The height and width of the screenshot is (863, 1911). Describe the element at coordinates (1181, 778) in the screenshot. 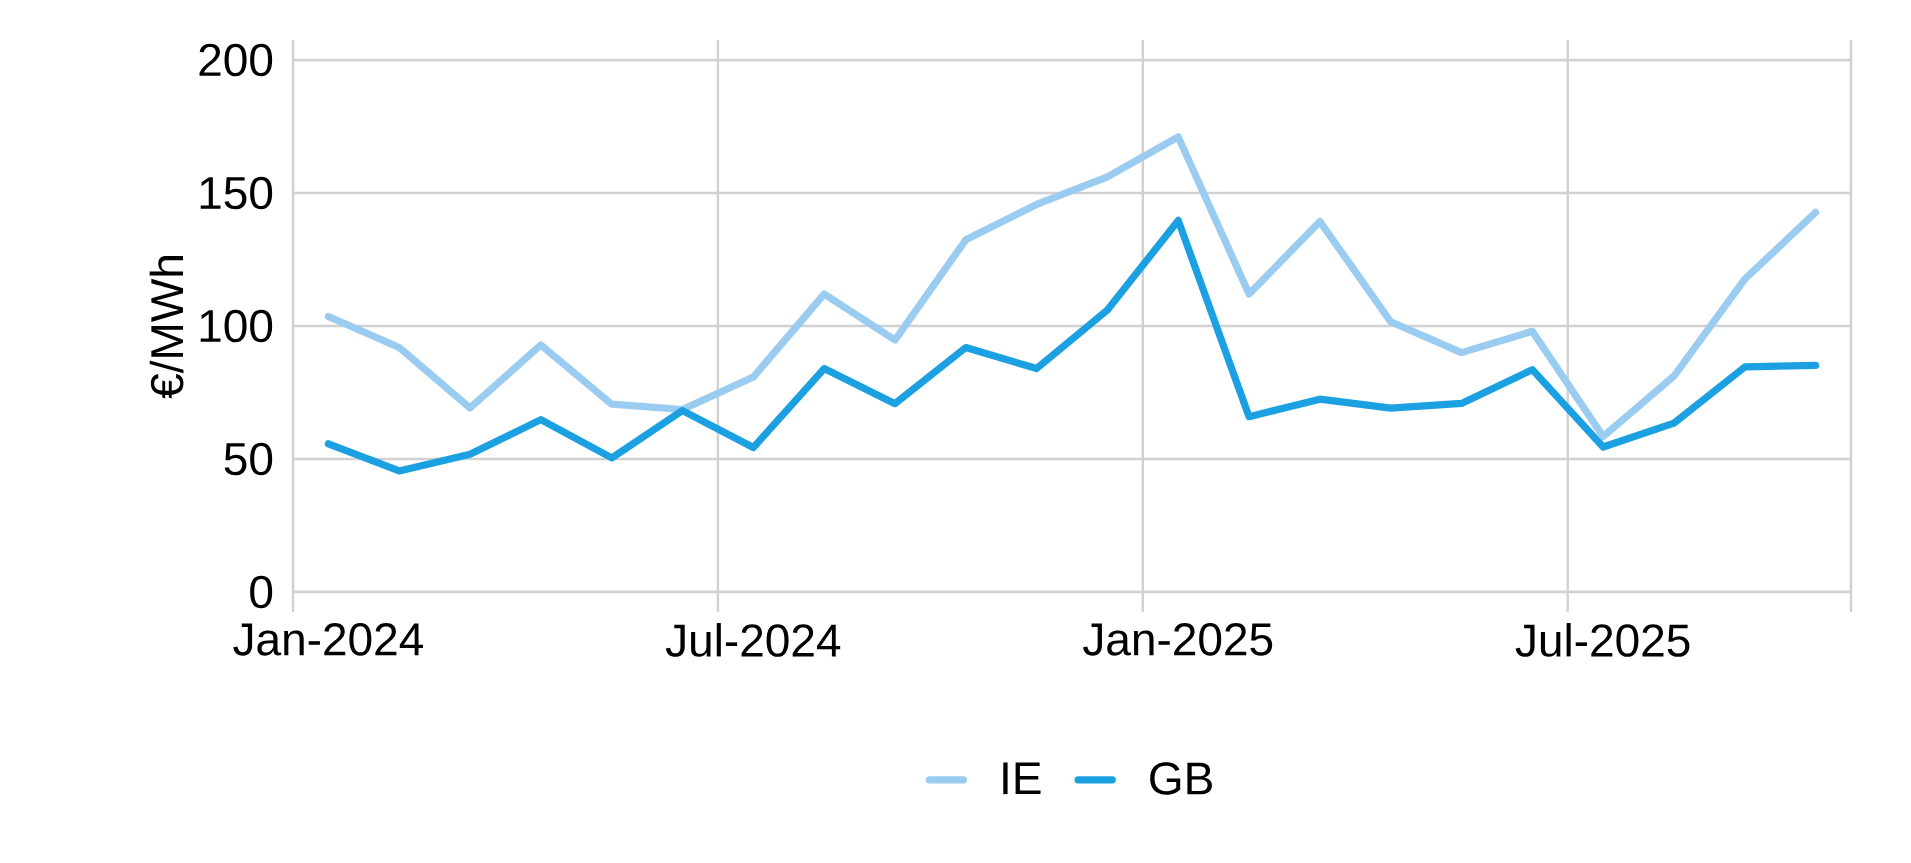

I see `legend-label: GB` at that location.